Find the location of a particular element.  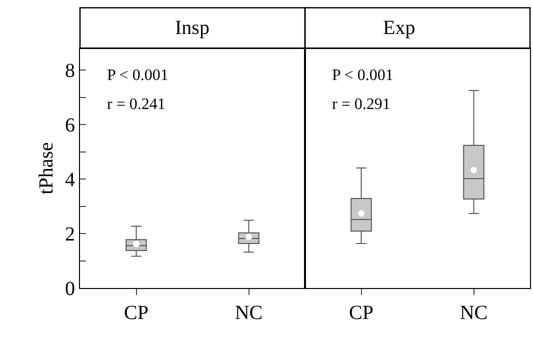

y-tick-label: 4 is located at coordinates (70, 180).